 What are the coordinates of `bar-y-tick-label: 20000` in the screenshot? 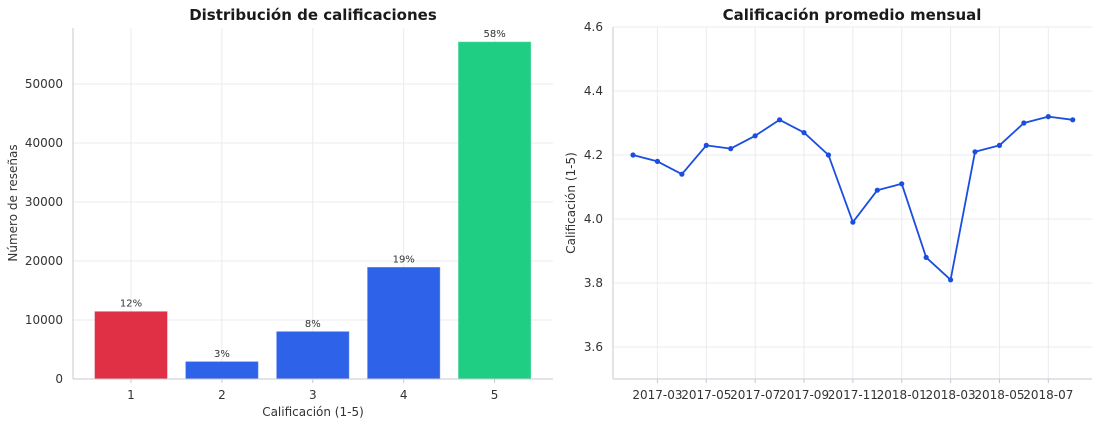 It's located at (44, 261).